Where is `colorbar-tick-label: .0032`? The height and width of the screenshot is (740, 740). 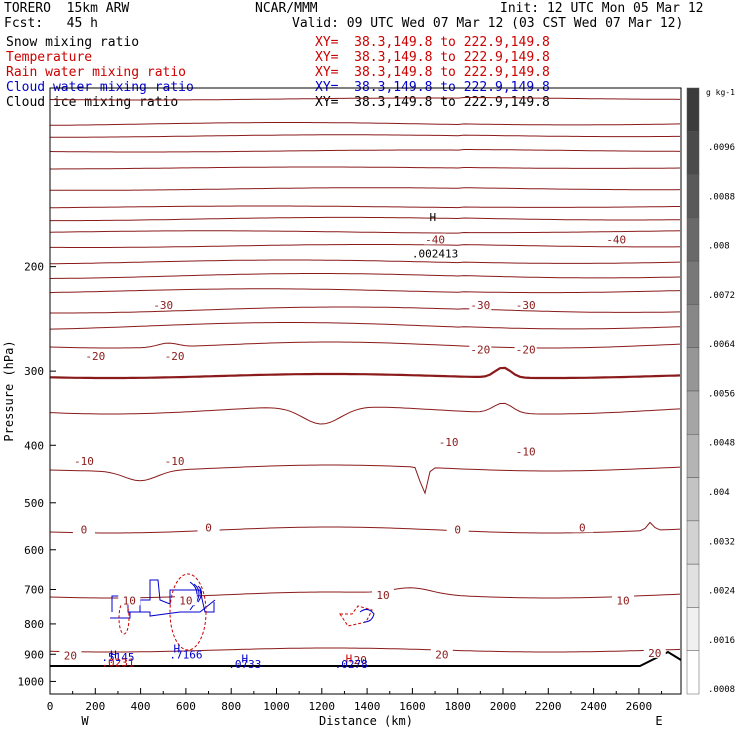 colorbar-tick-label: .0032 is located at coordinates (721, 542).